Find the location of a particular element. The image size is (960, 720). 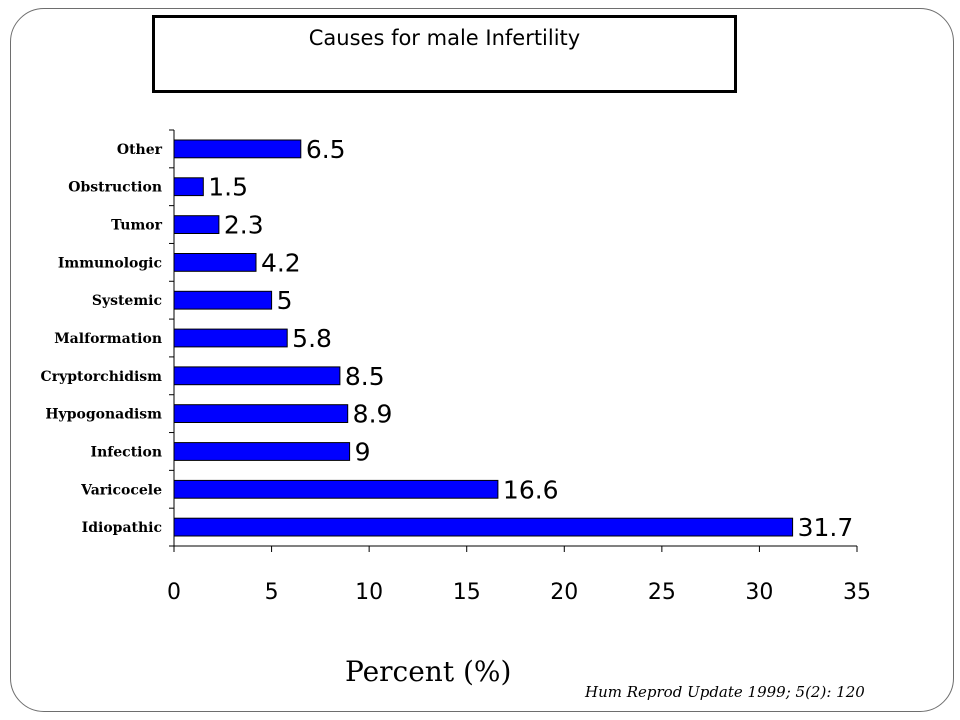

data-label: 8.5 is located at coordinates (365, 376).